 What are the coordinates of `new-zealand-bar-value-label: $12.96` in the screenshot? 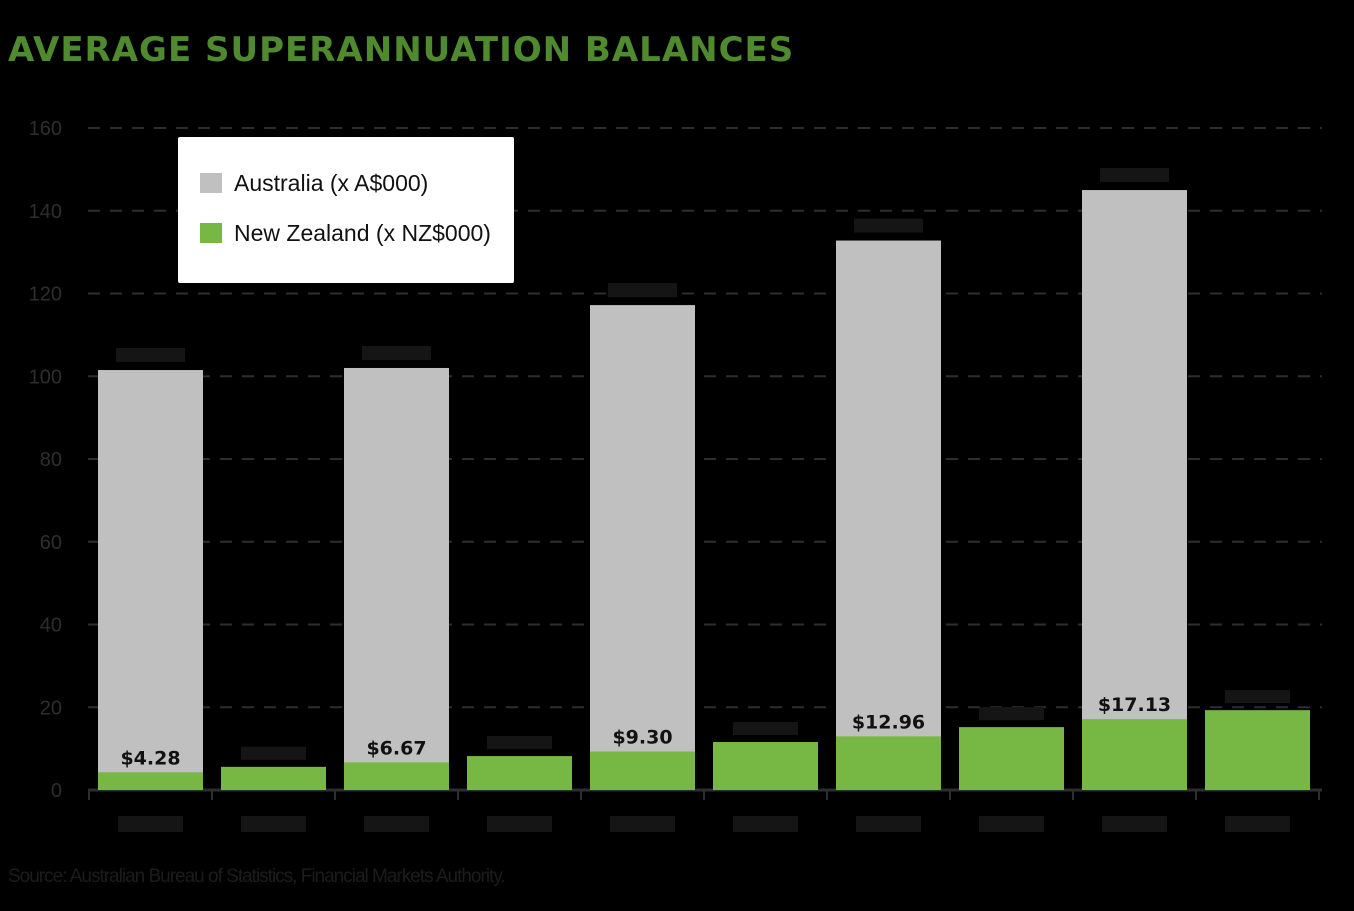 It's located at (888, 722).